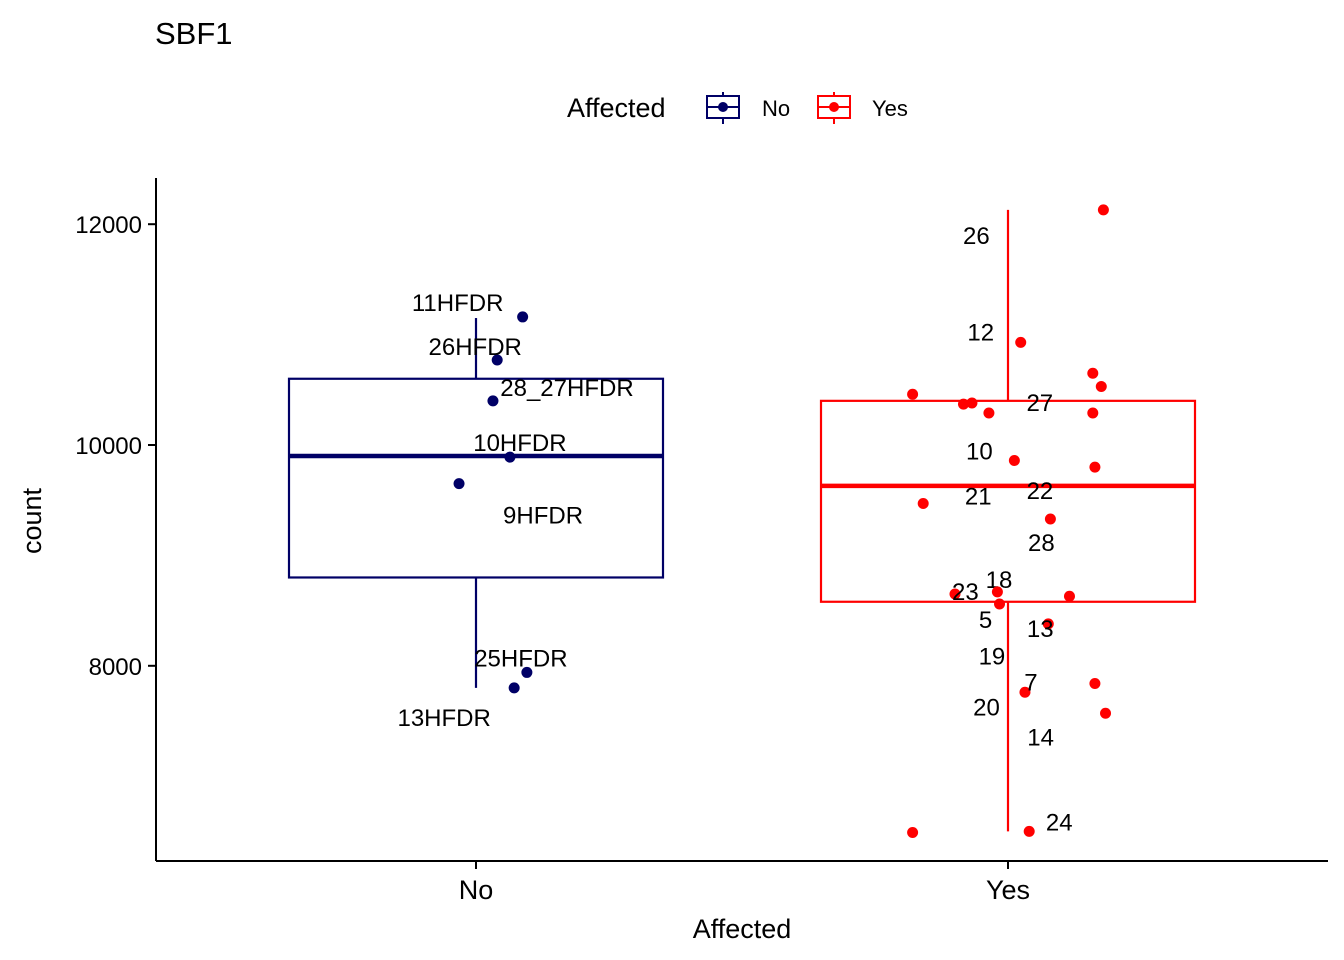 The width and height of the screenshot is (1344, 960). I want to click on y-axis-title: count, so click(32, 520).